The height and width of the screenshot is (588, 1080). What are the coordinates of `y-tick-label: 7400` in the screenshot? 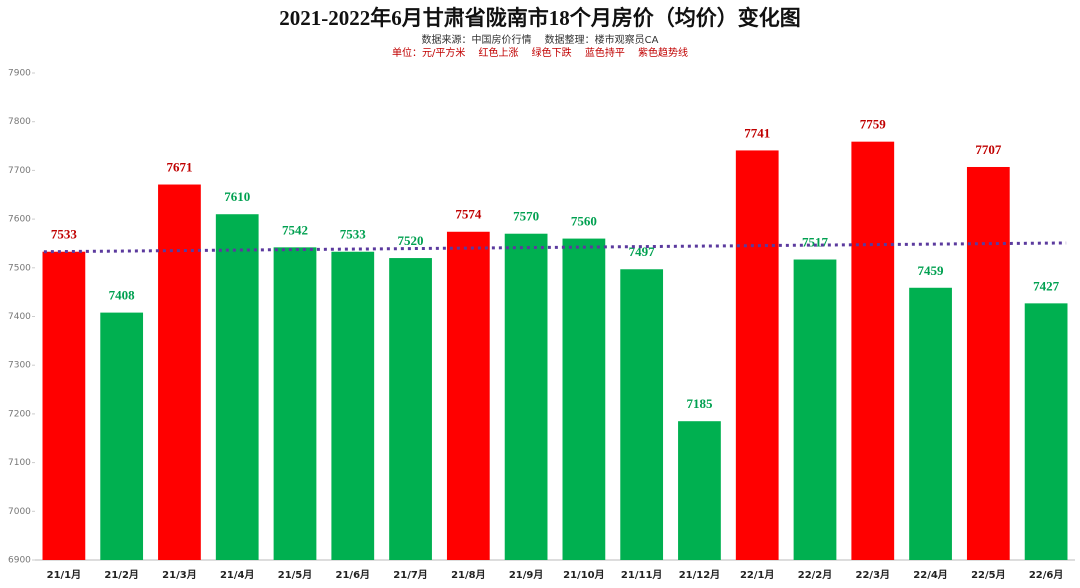 It's located at (19, 317).